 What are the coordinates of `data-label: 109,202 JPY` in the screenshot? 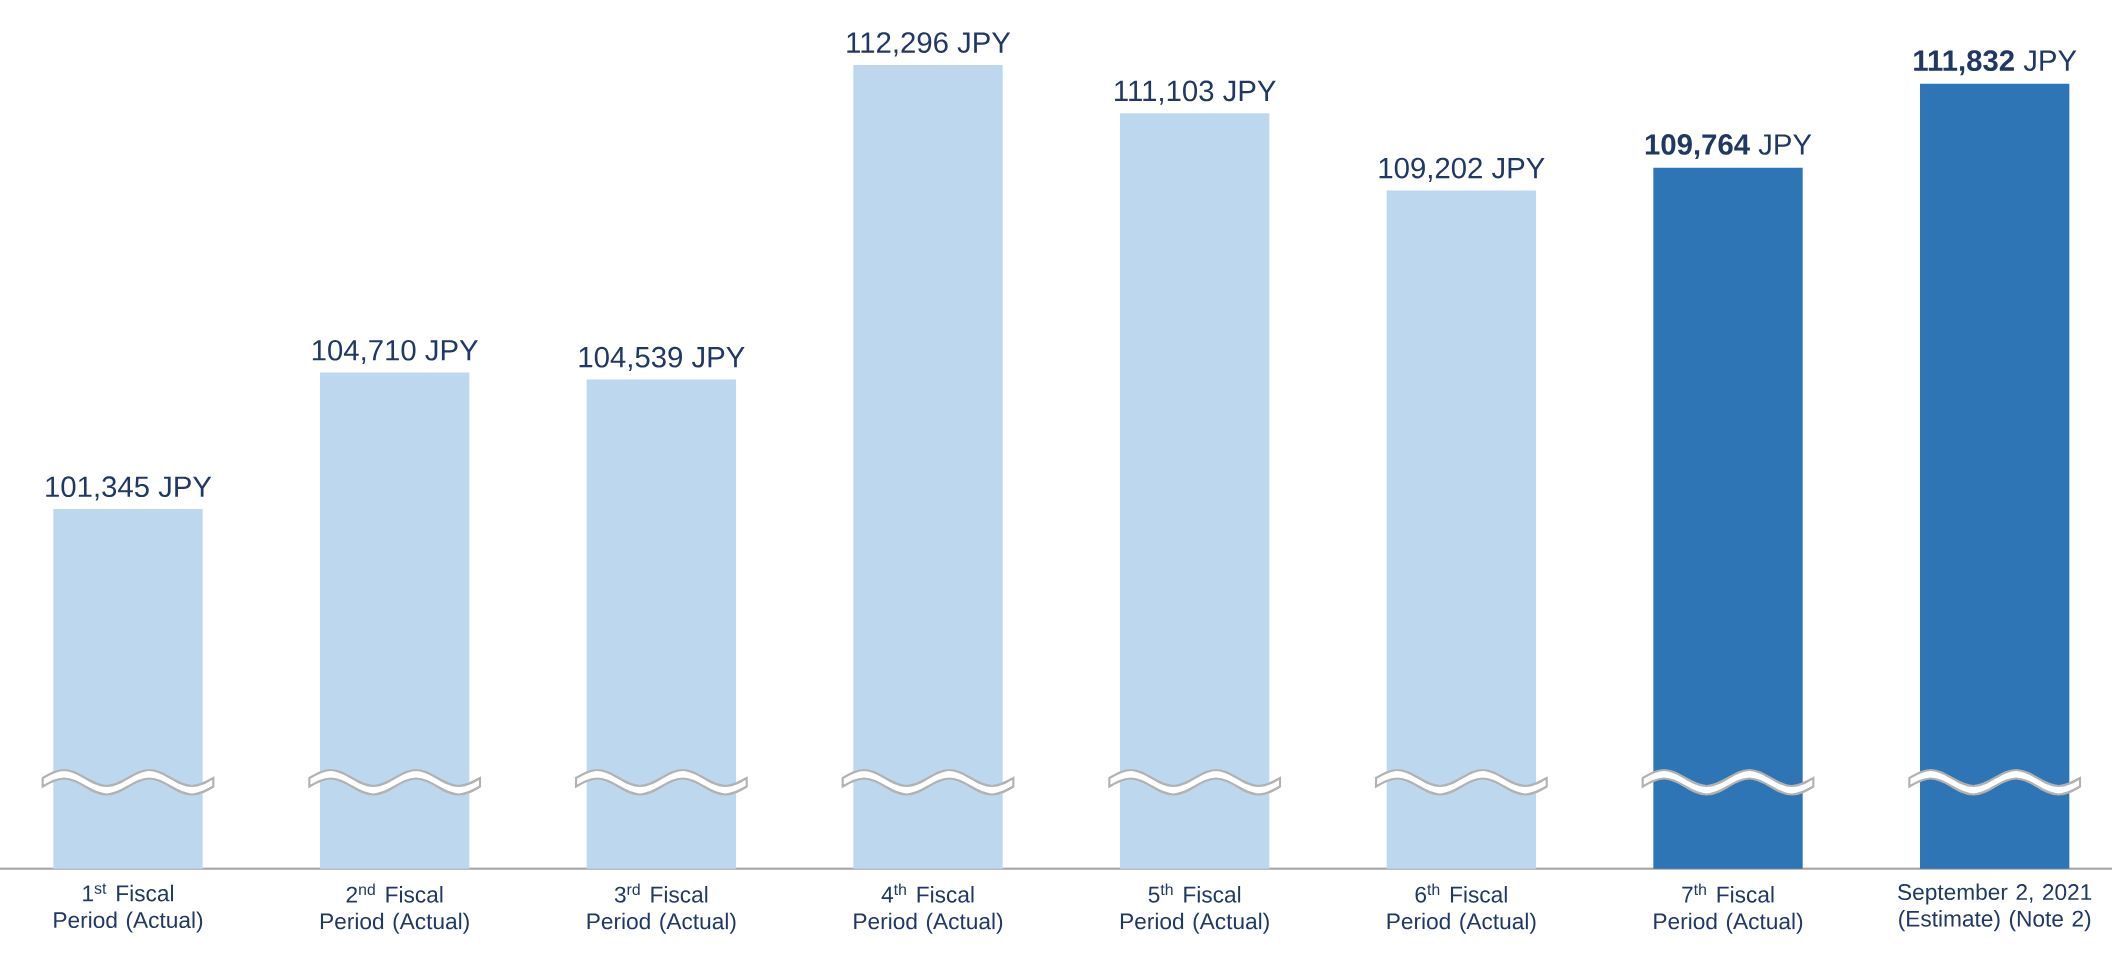 It's located at (1462, 169).